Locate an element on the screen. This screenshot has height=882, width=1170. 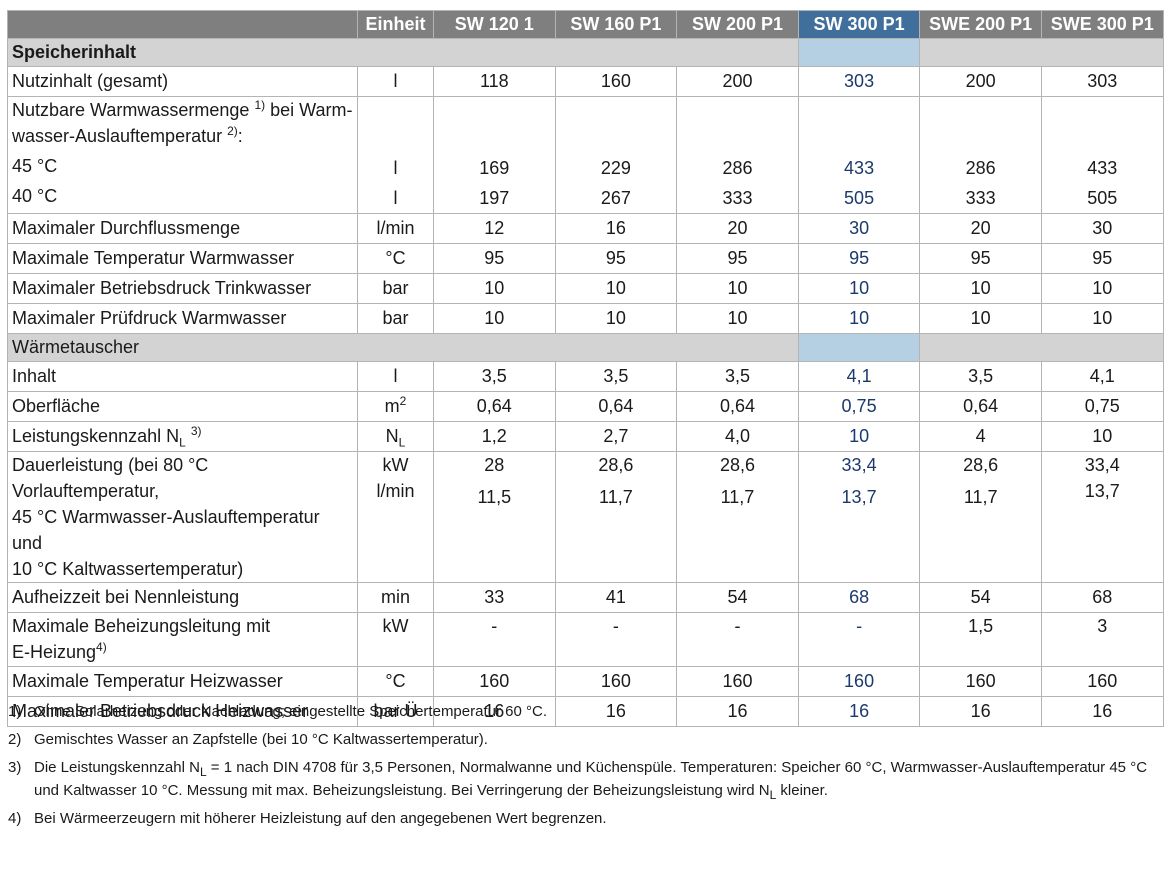
header-unit: Einheit is located at coordinates (395, 24).